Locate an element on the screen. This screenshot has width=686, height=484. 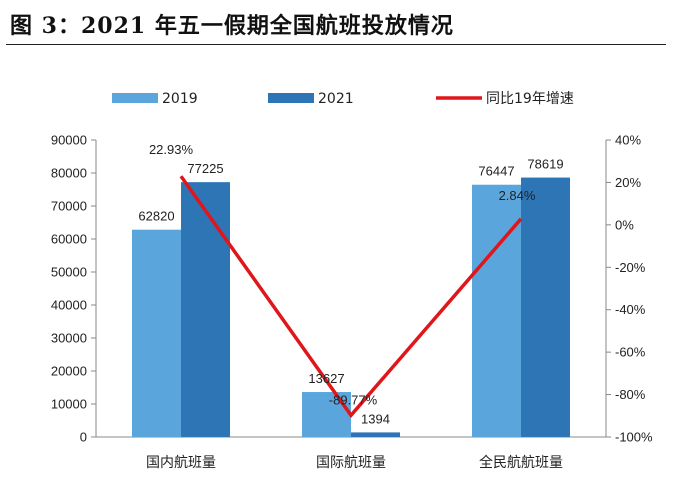
right-axis-tick-label: -100% is located at coordinates (634, 437).